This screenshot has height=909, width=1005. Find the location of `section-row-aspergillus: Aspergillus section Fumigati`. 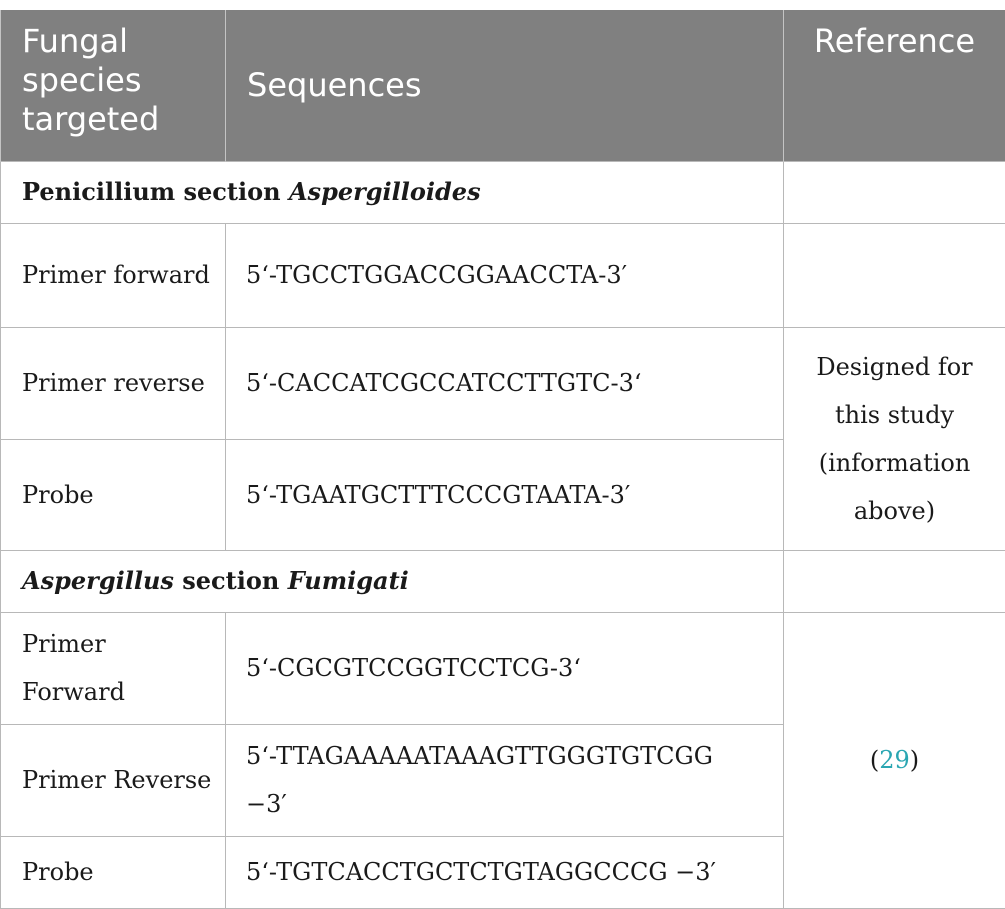

section-row-aspergillus: Aspergillus section Fumigati is located at coordinates (503, 581).